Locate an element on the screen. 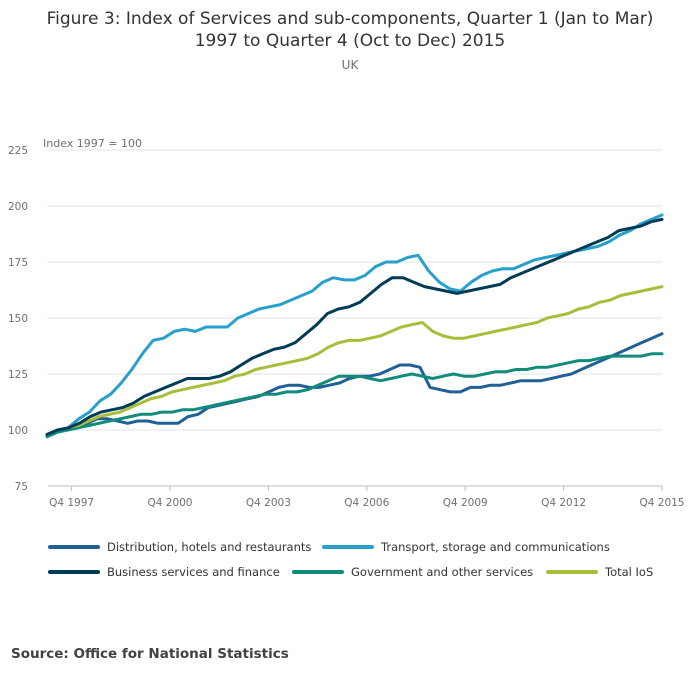 The image size is (700, 682). y-tick-label: 200 is located at coordinates (18, 207).